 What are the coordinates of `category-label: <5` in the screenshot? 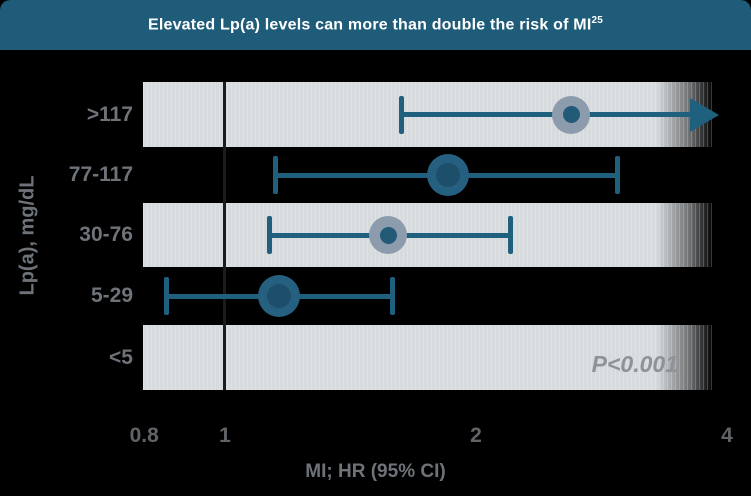 It's located at (121, 357).